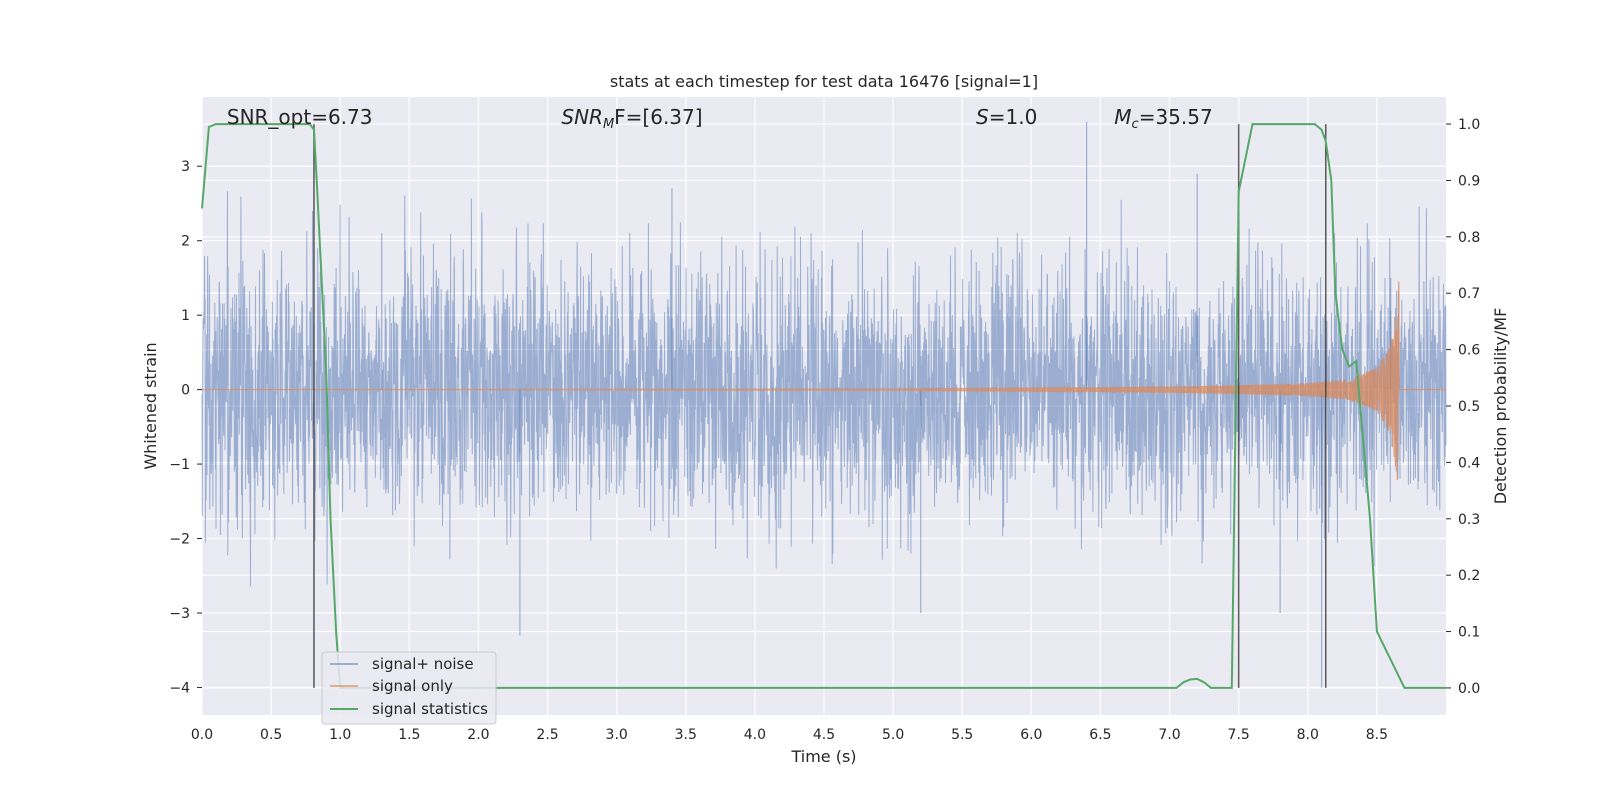  I want to click on x-tick-label: 5.0, so click(893, 735).